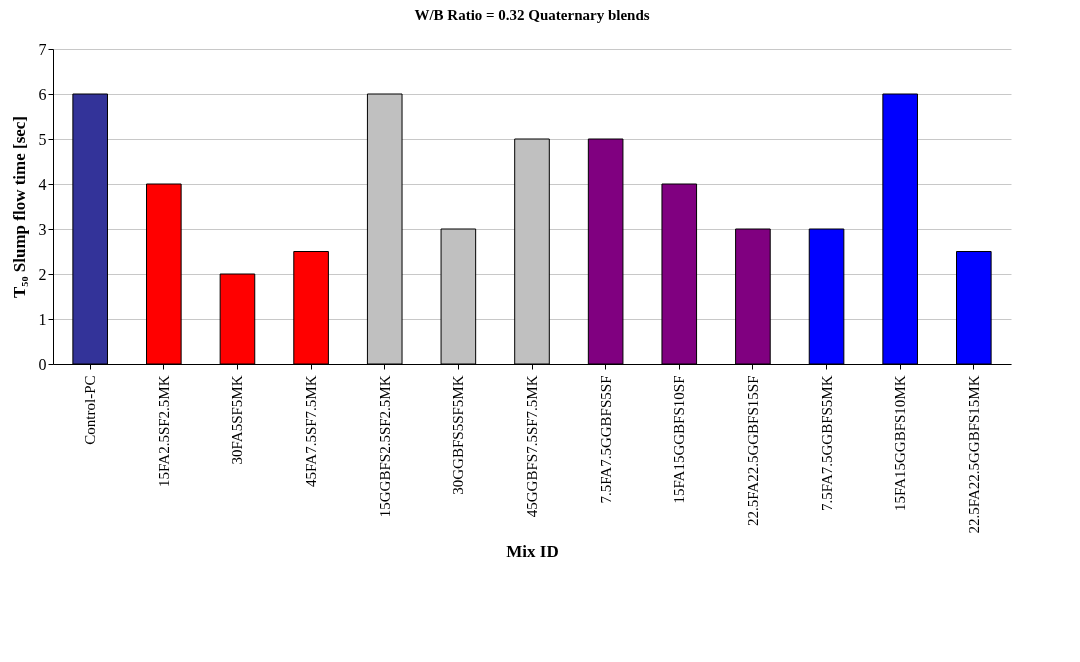  Describe the element at coordinates (826, 443) in the screenshot. I see `x-tick-label: 7.5FA7.5GGBFS5MK` at that location.